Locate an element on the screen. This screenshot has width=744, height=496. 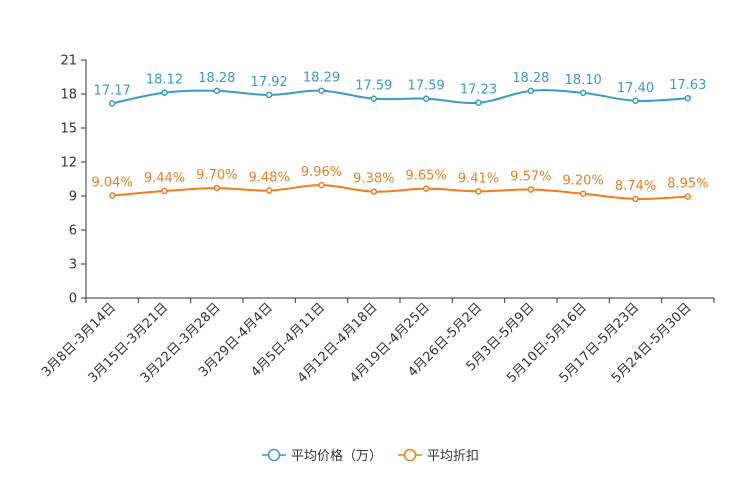
data-label: 17.17 is located at coordinates (112, 90).